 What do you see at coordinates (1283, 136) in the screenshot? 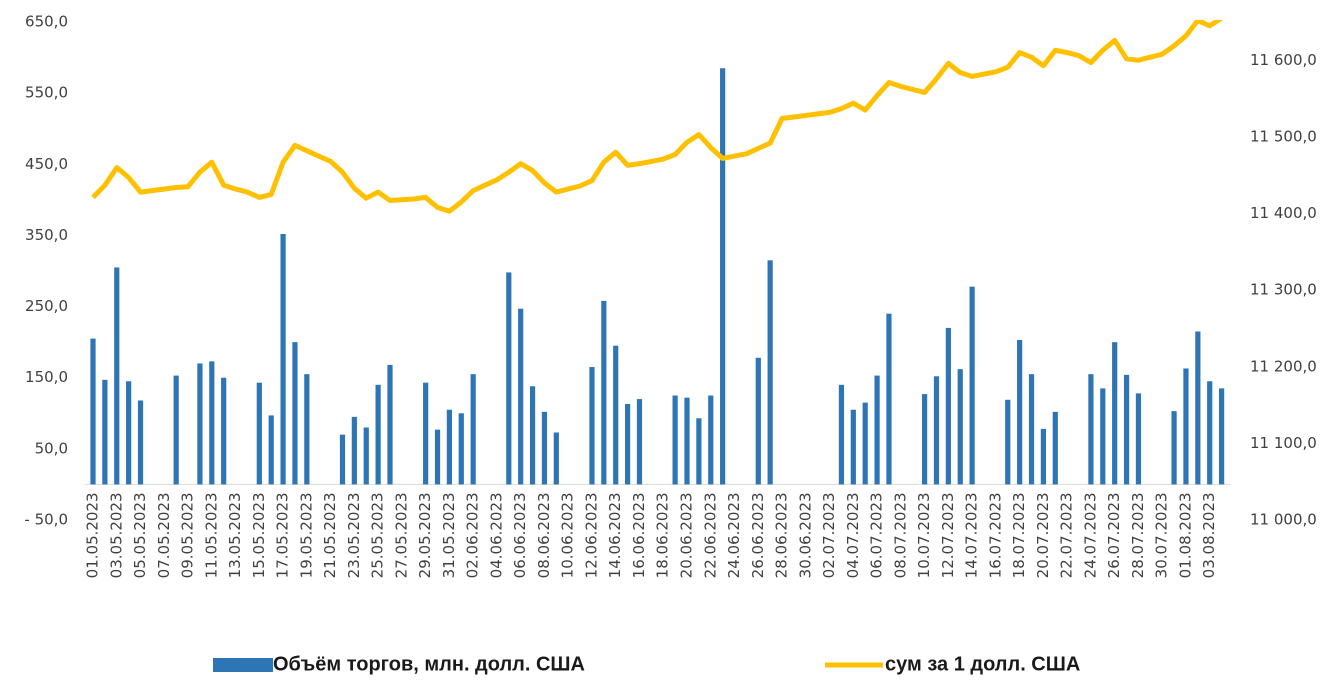
I see `y2-tick-label: 11 500,0` at bounding box center [1283, 136].